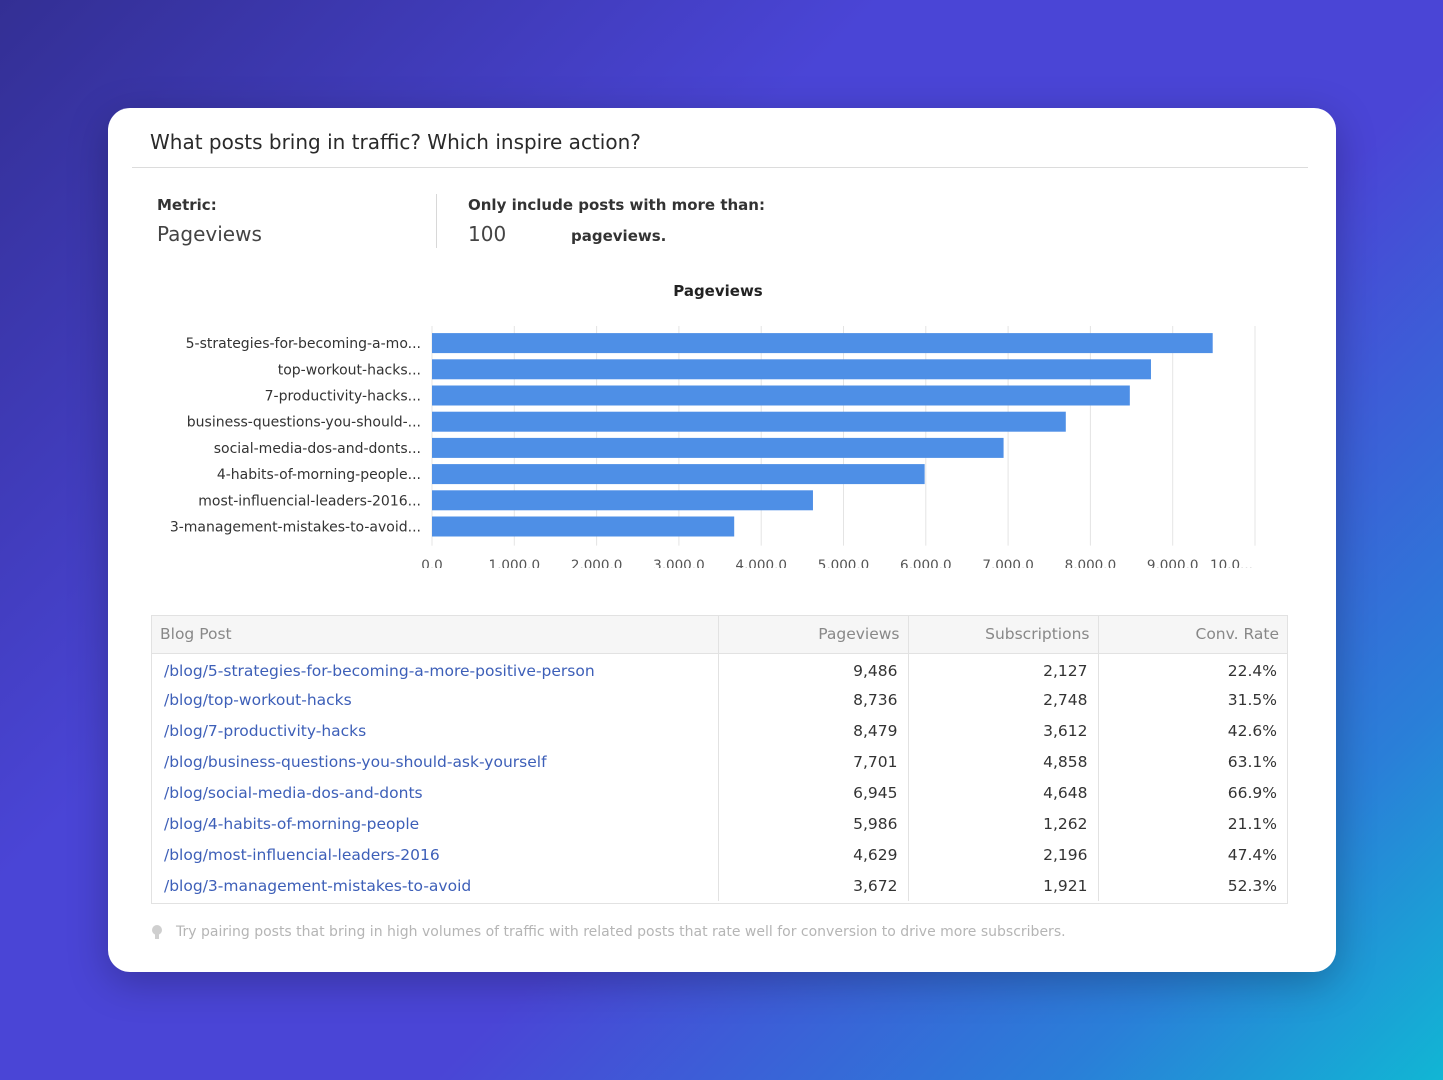  What do you see at coordinates (1008, 563) in the screenshot?
I see `x-tick-label: 7,000.0` at bounding box center [1008, 563].